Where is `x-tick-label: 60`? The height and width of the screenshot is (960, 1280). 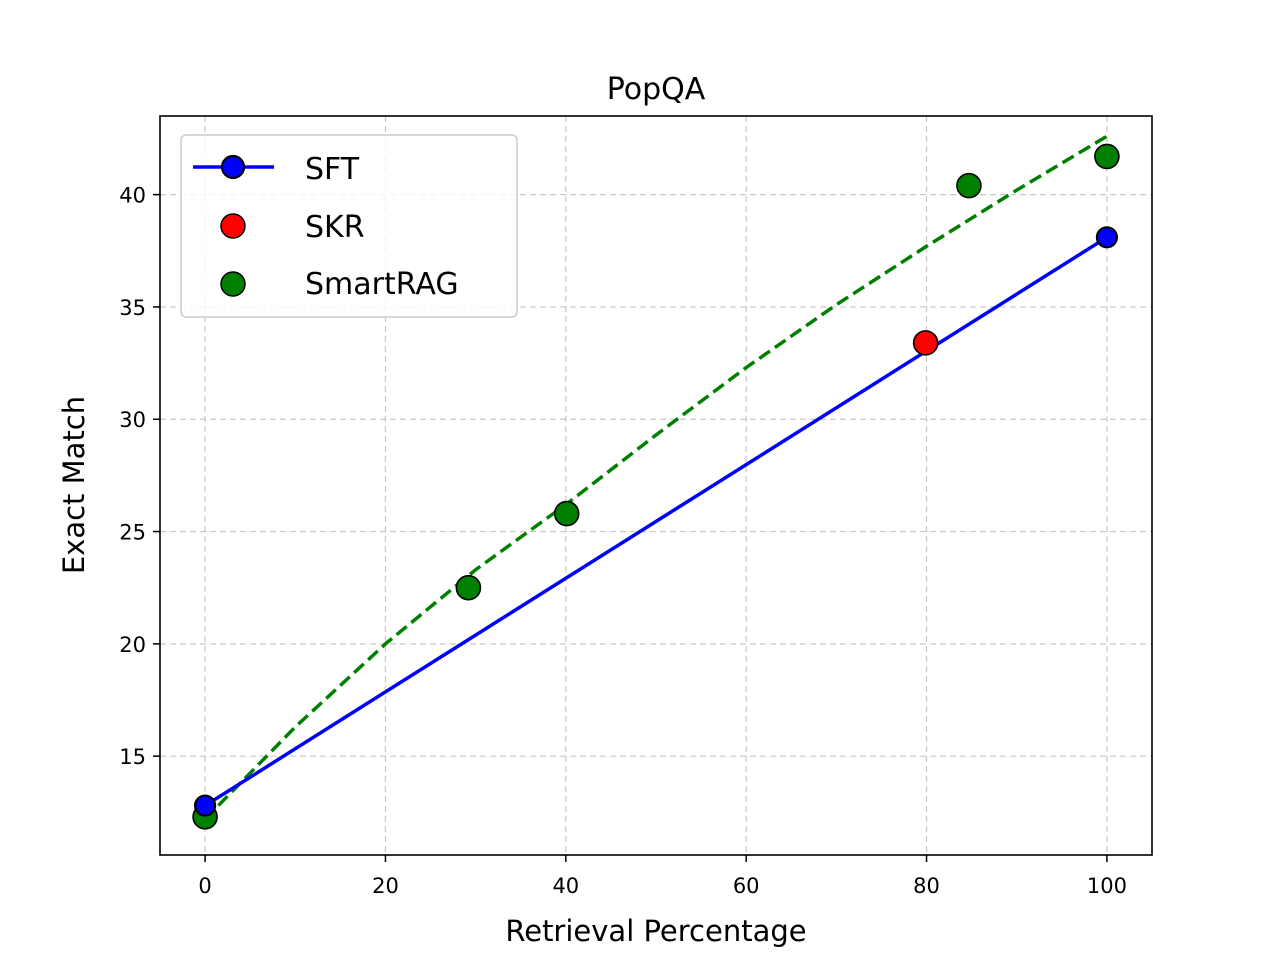 x-tick-label: 60 is located at coordinates (746, 886).